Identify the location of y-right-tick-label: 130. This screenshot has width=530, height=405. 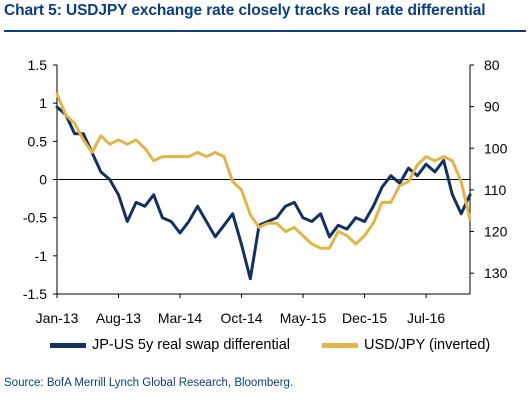
(496, 273).